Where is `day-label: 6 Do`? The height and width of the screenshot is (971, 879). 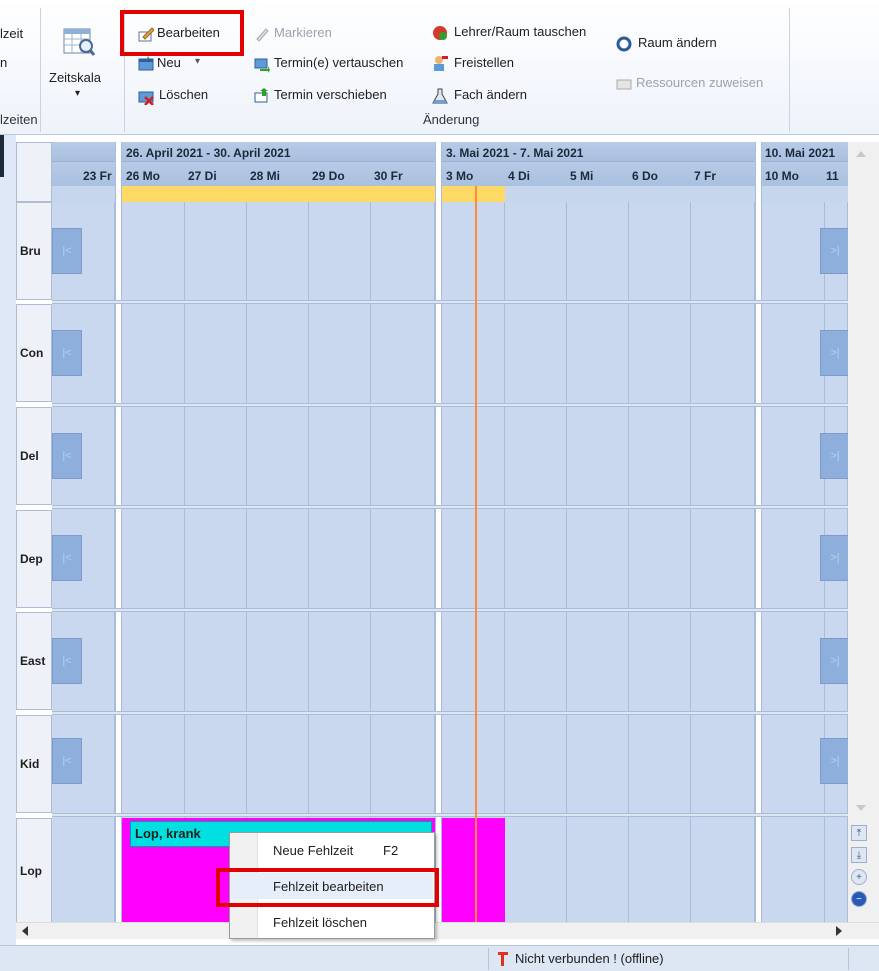 day-label: 6 Do is located at coordinates (645, 176).